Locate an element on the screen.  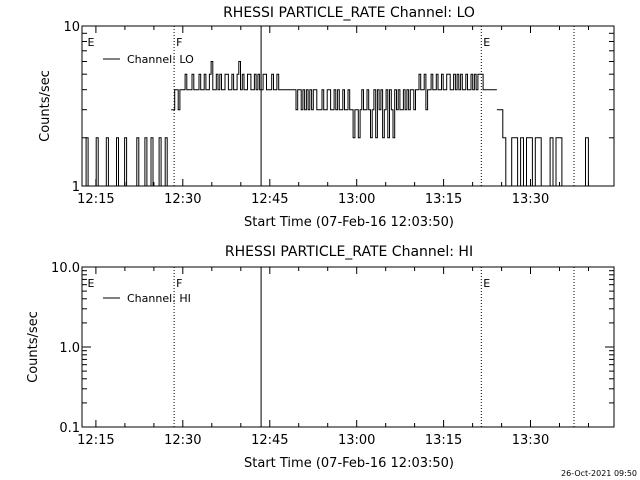
y-tick-label: 10.0 is located at coordinates (65, 268).